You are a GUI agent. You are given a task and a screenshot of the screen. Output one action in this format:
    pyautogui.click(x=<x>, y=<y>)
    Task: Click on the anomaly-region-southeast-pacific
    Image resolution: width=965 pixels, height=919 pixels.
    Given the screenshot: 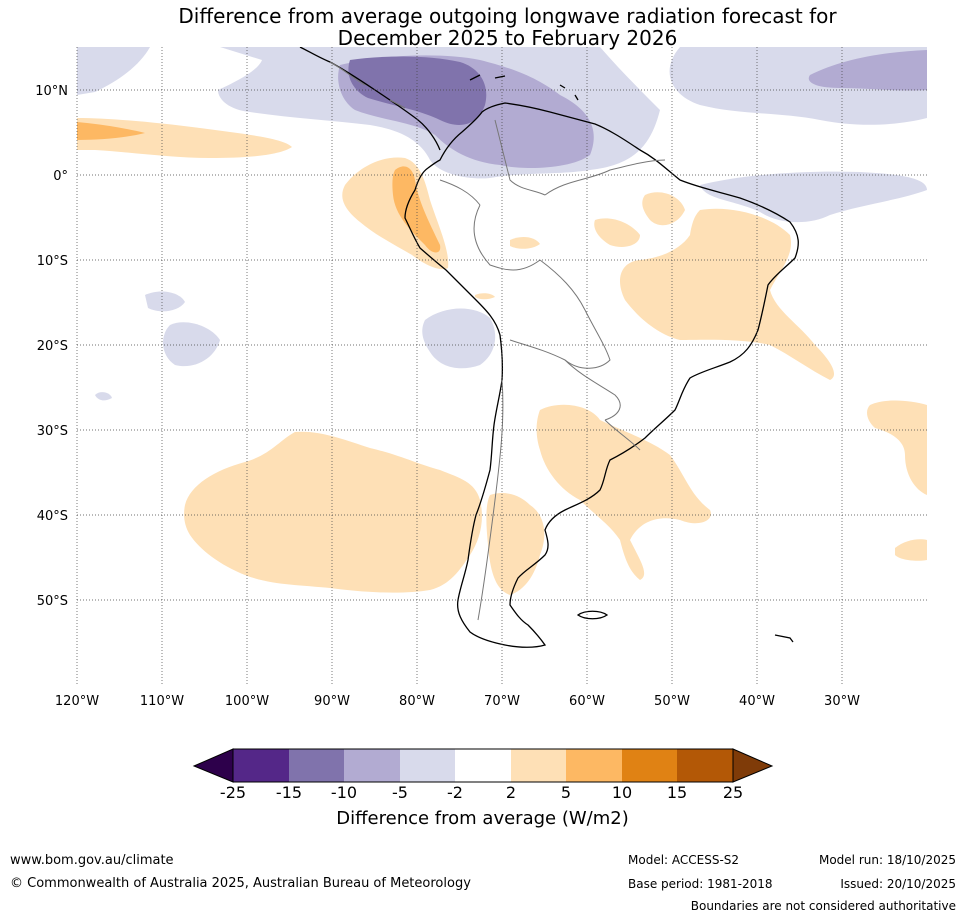 What is the action you would take?
    pyautogui.click(x=165, y=301)
    